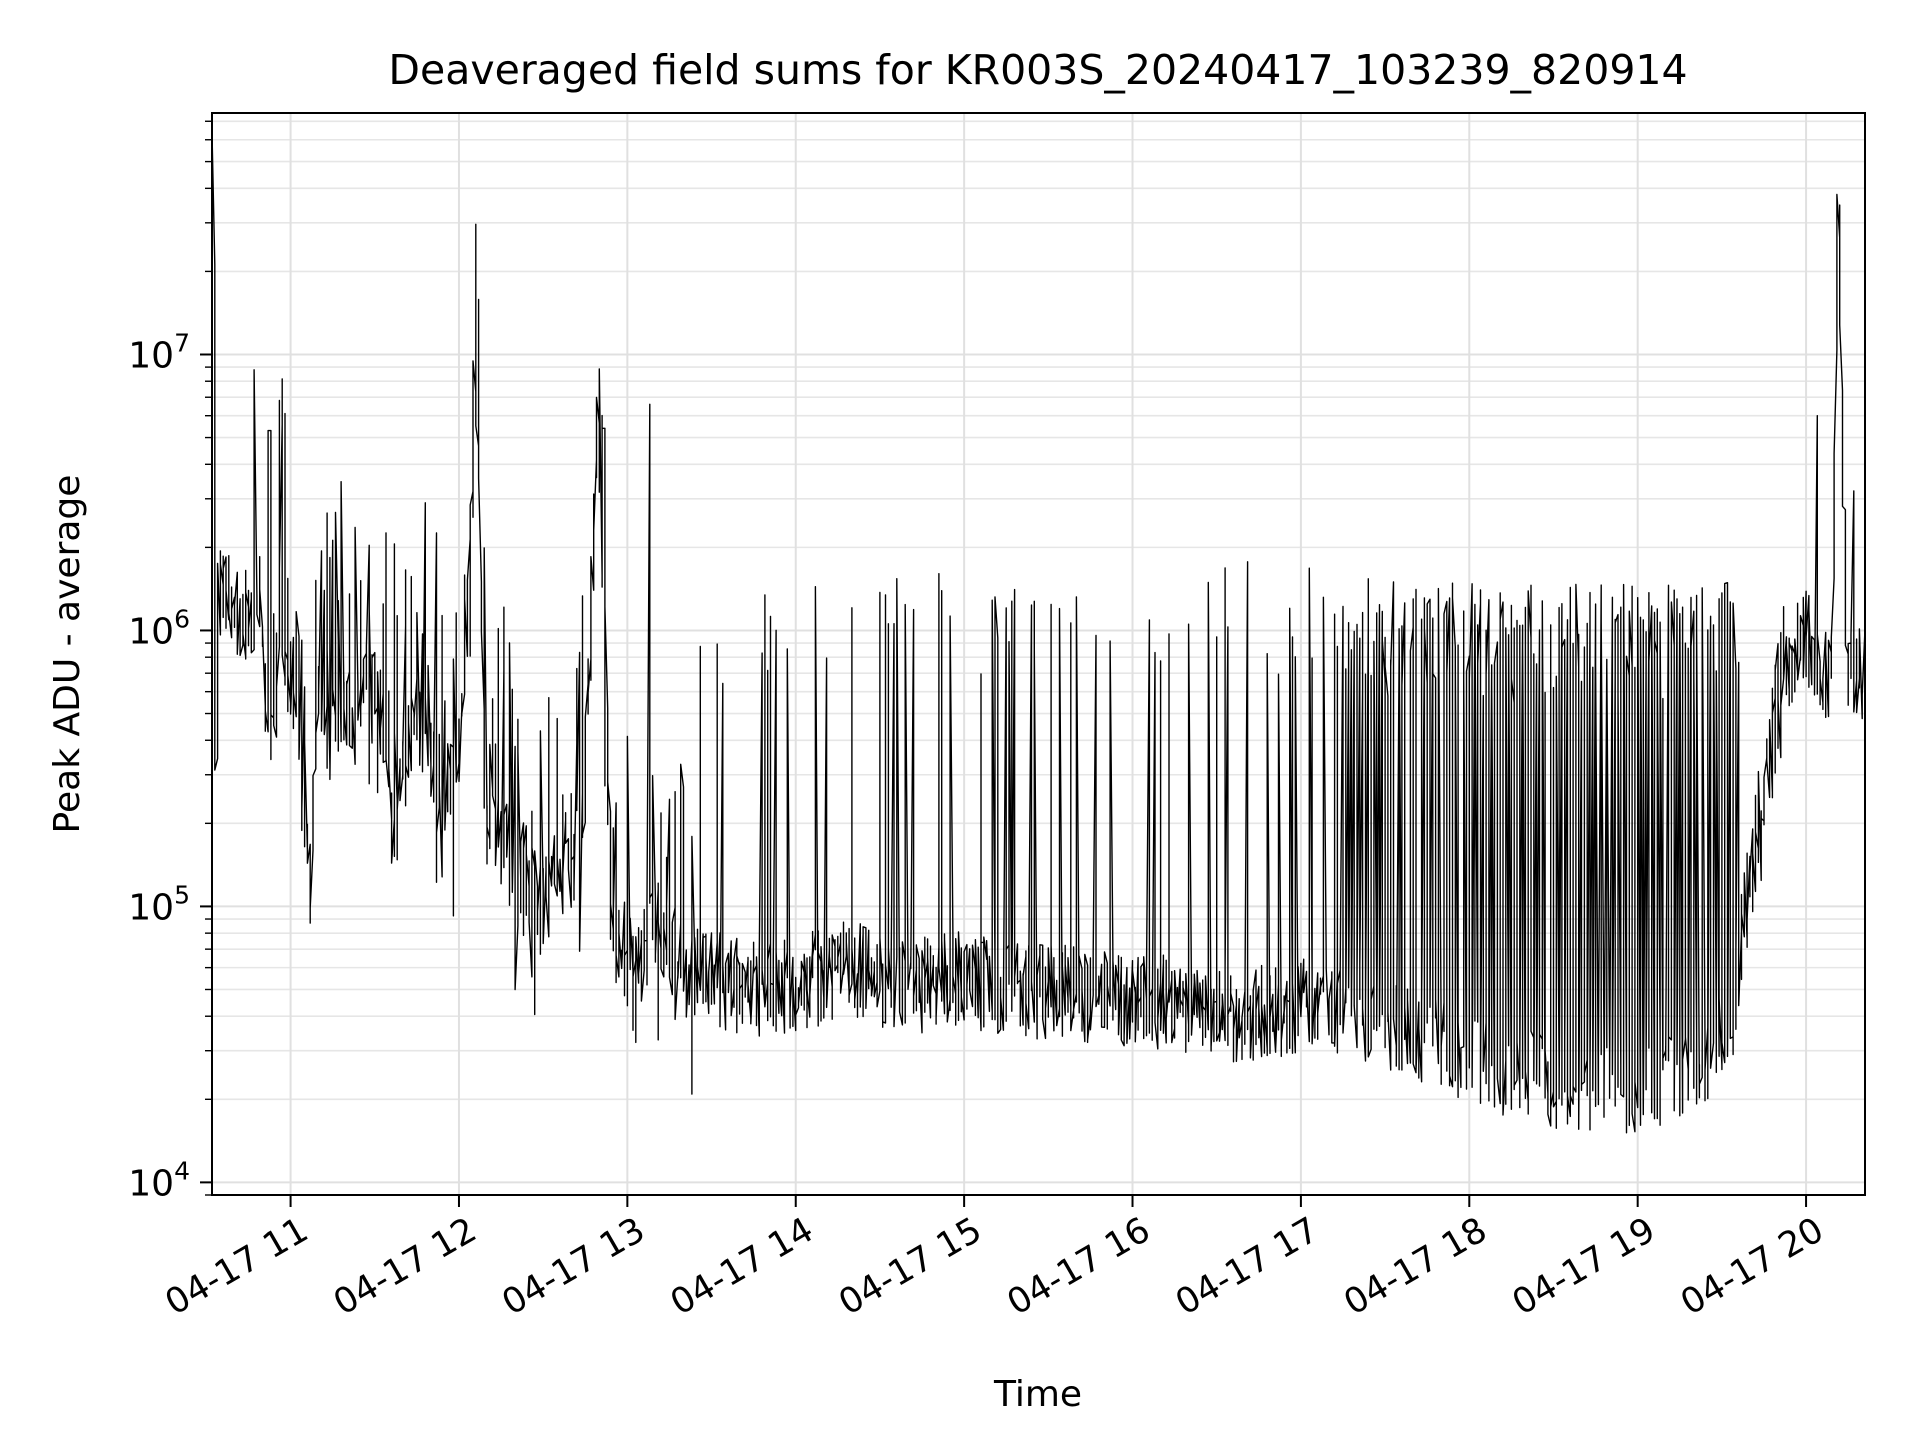 This screenshot has height=1440, width=1920. I want to click on x-tick-label: 04-17 20, so click(1752, 1266).